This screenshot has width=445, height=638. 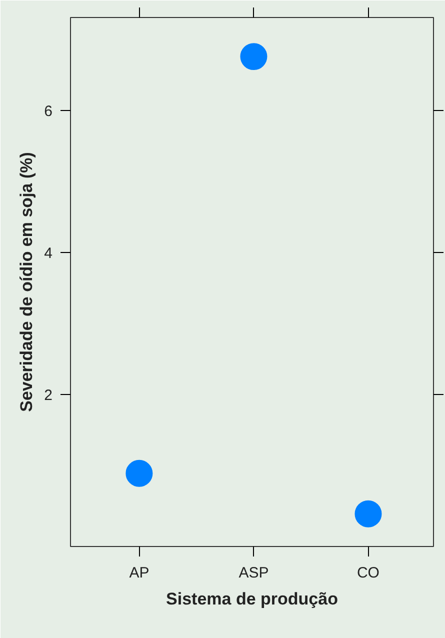 What do you see at coordinates (252, 599) in the screenshot?
I see `x-axis-title: Sistema de produção` at bounding box center [252, 599].